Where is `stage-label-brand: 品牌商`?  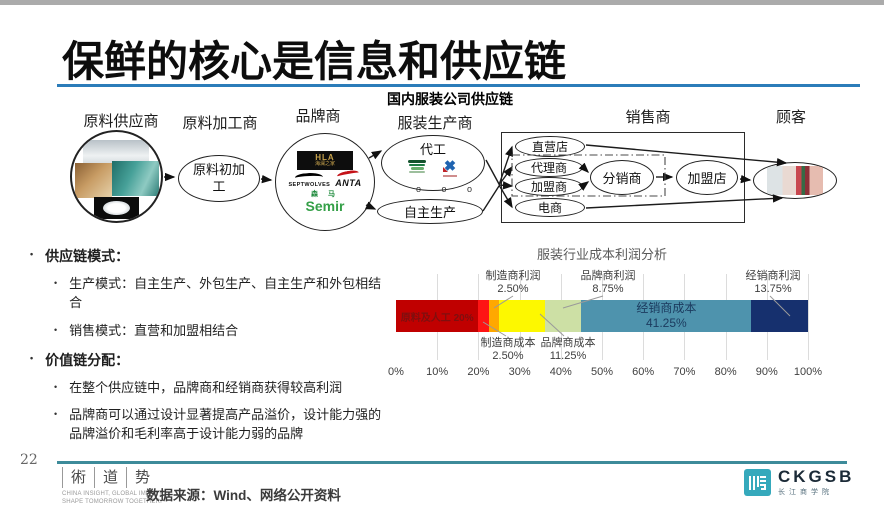
stage-label-brand: 品牌商 is located at coordinates (318, 116).